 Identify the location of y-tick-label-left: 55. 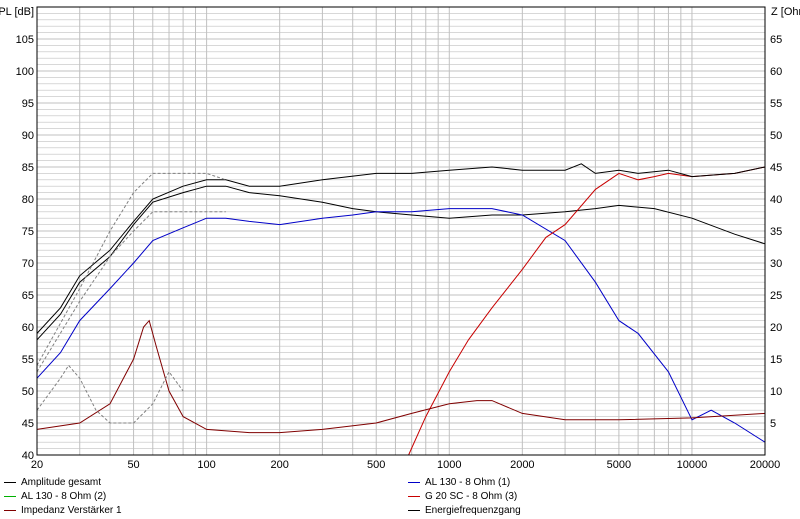
(28, 360).